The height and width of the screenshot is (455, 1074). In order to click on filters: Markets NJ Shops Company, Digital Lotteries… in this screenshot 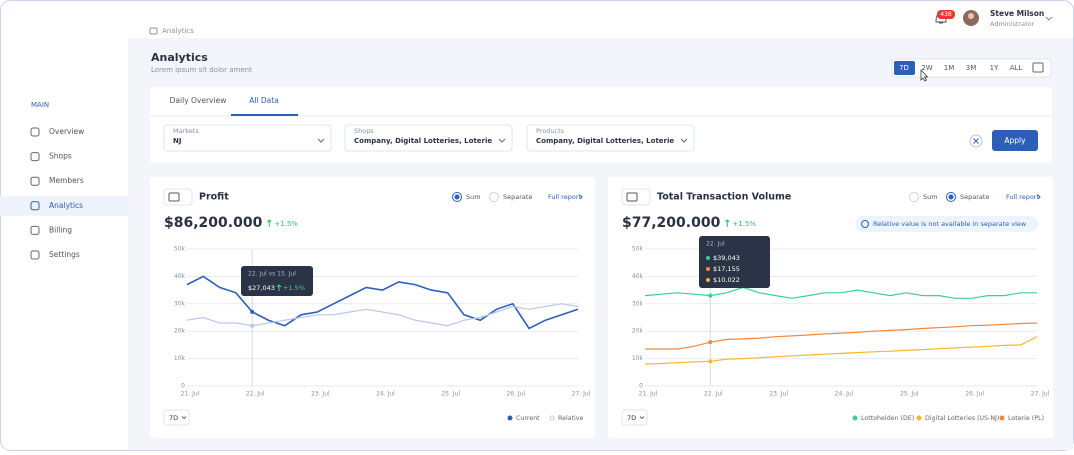, I will do `click(429, 138)`.